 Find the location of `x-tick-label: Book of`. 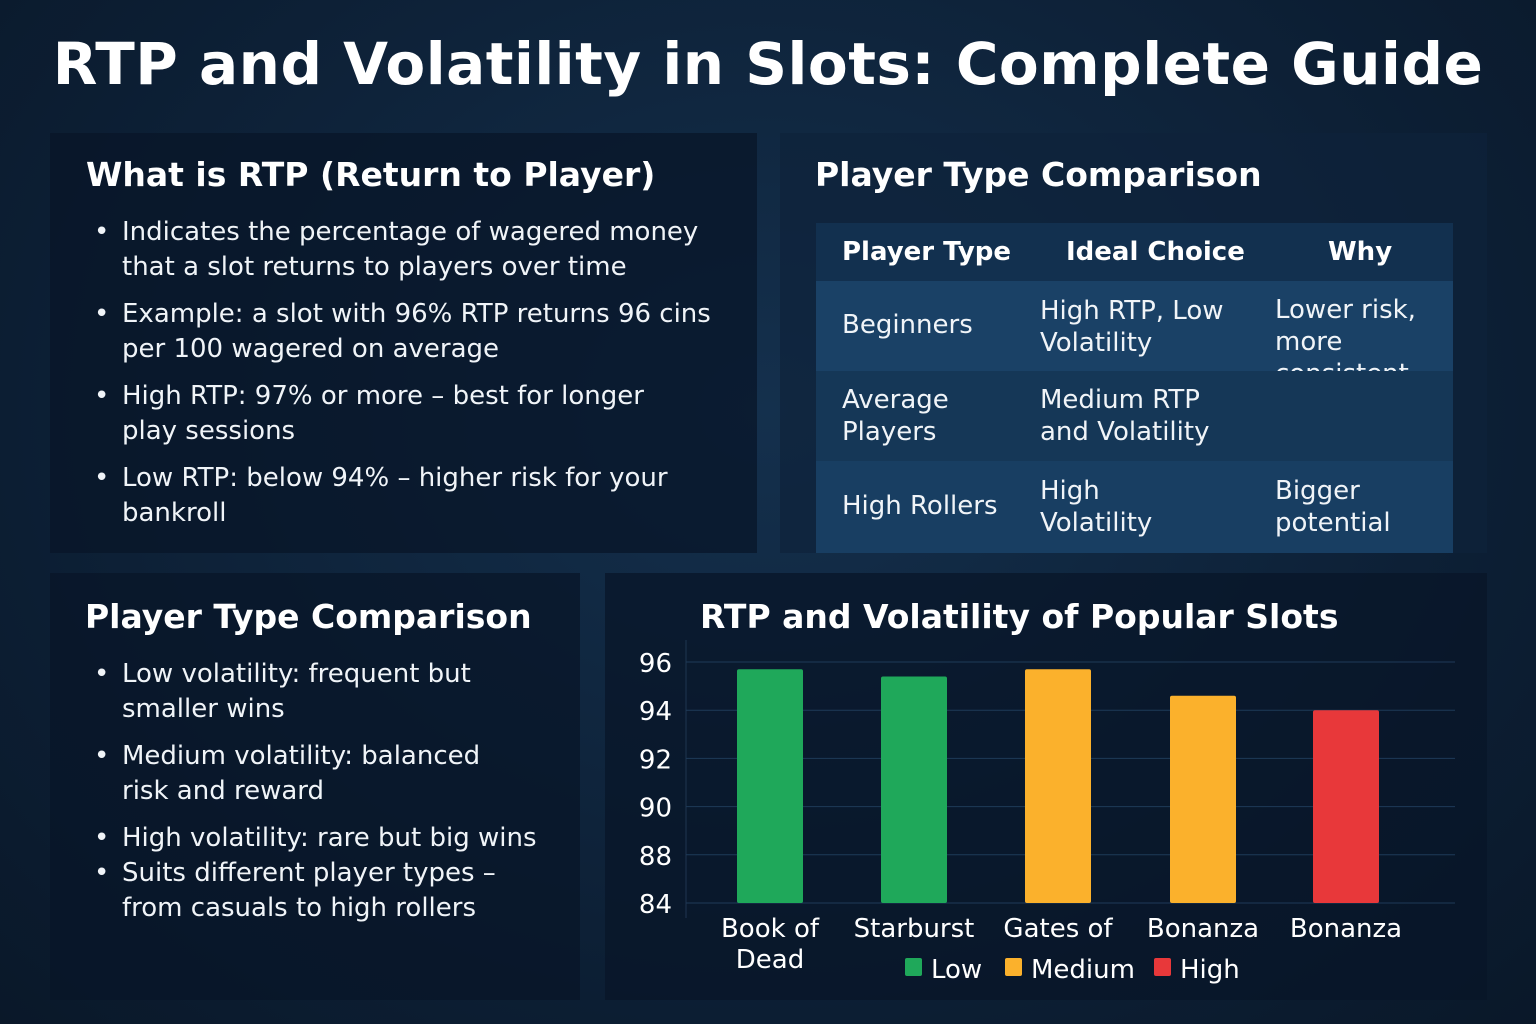

x-tick-label: Book of is located at coordinates (770, 929).